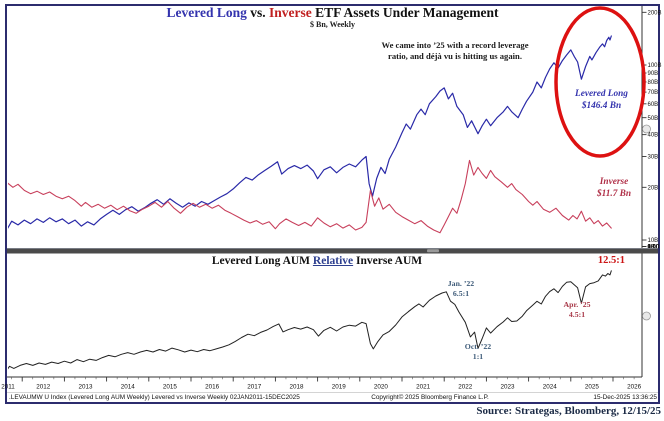 The height and width of the screenshot is (421, 664). Describe the element at coordinates (257, 12) in the screenshot. I see `title-vs: vs.` at that location.